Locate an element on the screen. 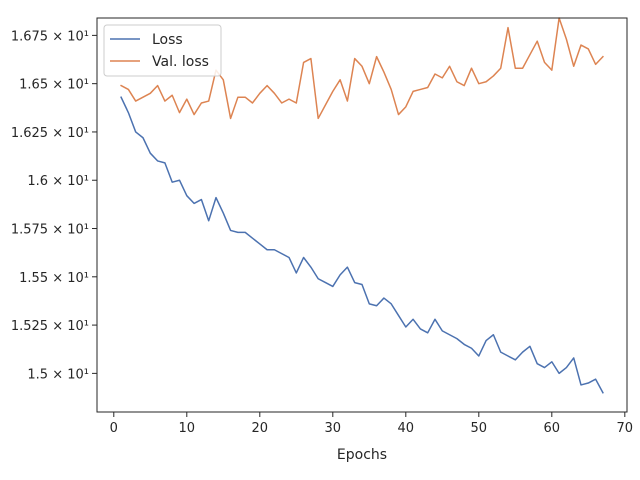 This screenshot has width=640, height=480. x-tick-label: 40 is located at coordinates (406, 428).